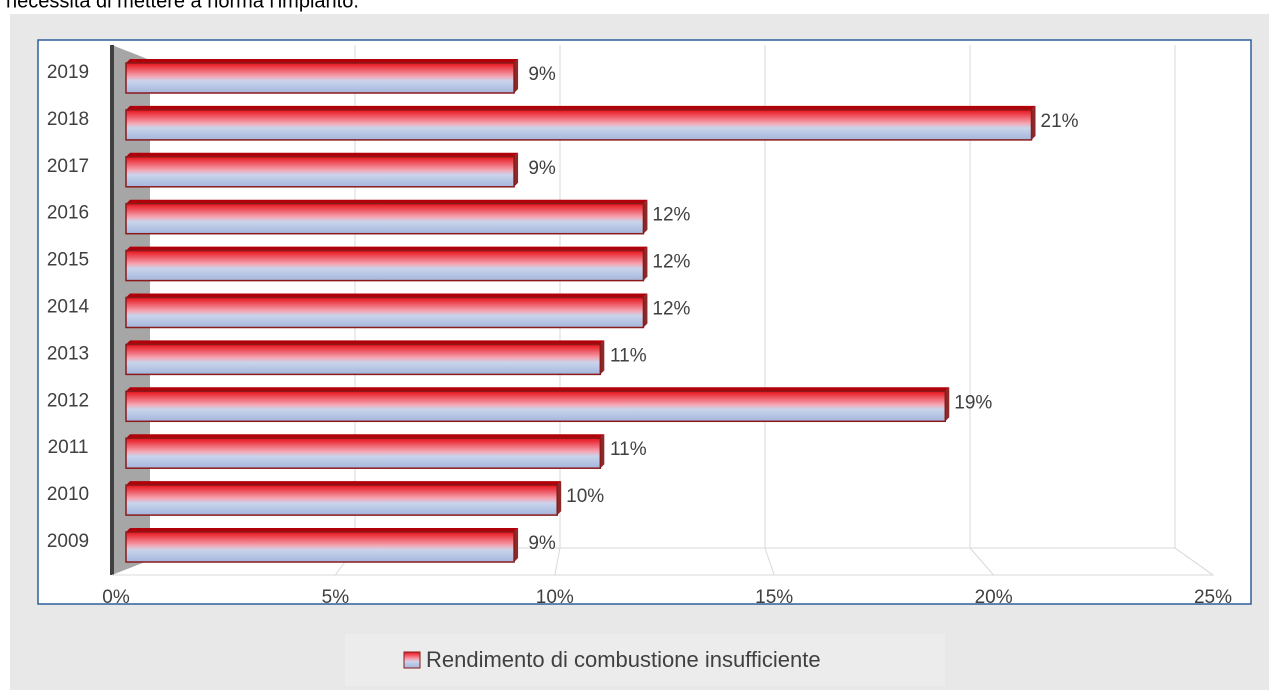 This screenshot has width=1269, height=690. What do you see at coordinates (68, 307) in the screenshot?
I see `y-tick-label: 2014` at bounding box center [68, 307].